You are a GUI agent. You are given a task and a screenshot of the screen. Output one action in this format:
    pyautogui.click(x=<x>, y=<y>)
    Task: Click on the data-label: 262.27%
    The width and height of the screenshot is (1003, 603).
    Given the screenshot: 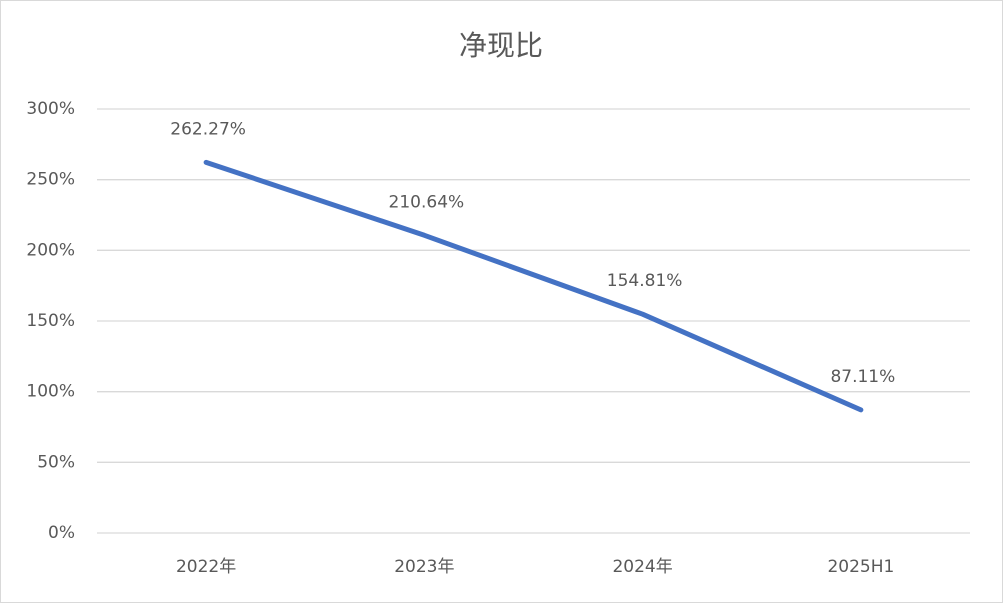 What is the action you would take?
    pyautogui.click(x=208, y=129)
    